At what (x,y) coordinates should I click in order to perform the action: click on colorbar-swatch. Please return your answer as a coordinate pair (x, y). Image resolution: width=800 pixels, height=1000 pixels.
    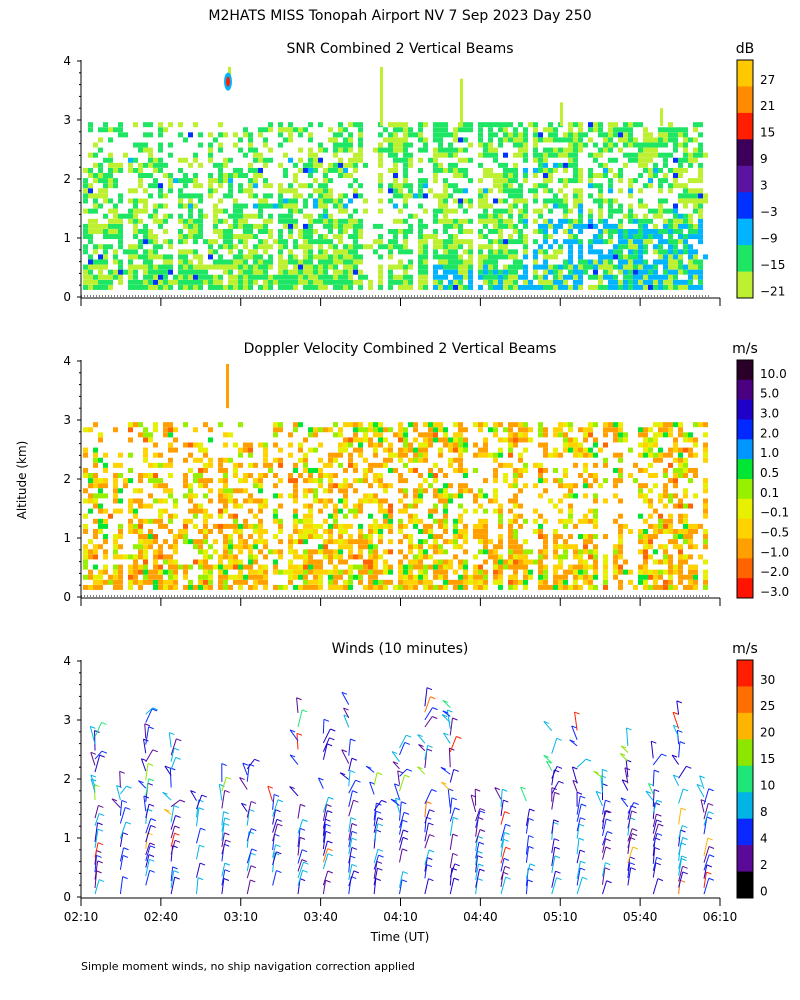
    Looking at the image, I should click on (745, 126).